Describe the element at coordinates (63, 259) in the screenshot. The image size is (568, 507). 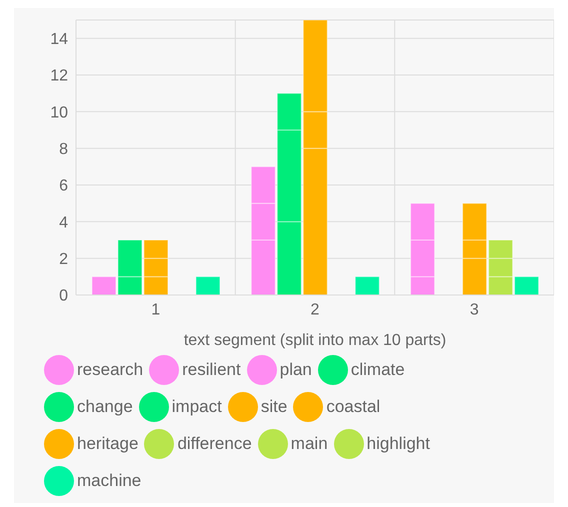
I see `y-tick-label: 2` at that location.